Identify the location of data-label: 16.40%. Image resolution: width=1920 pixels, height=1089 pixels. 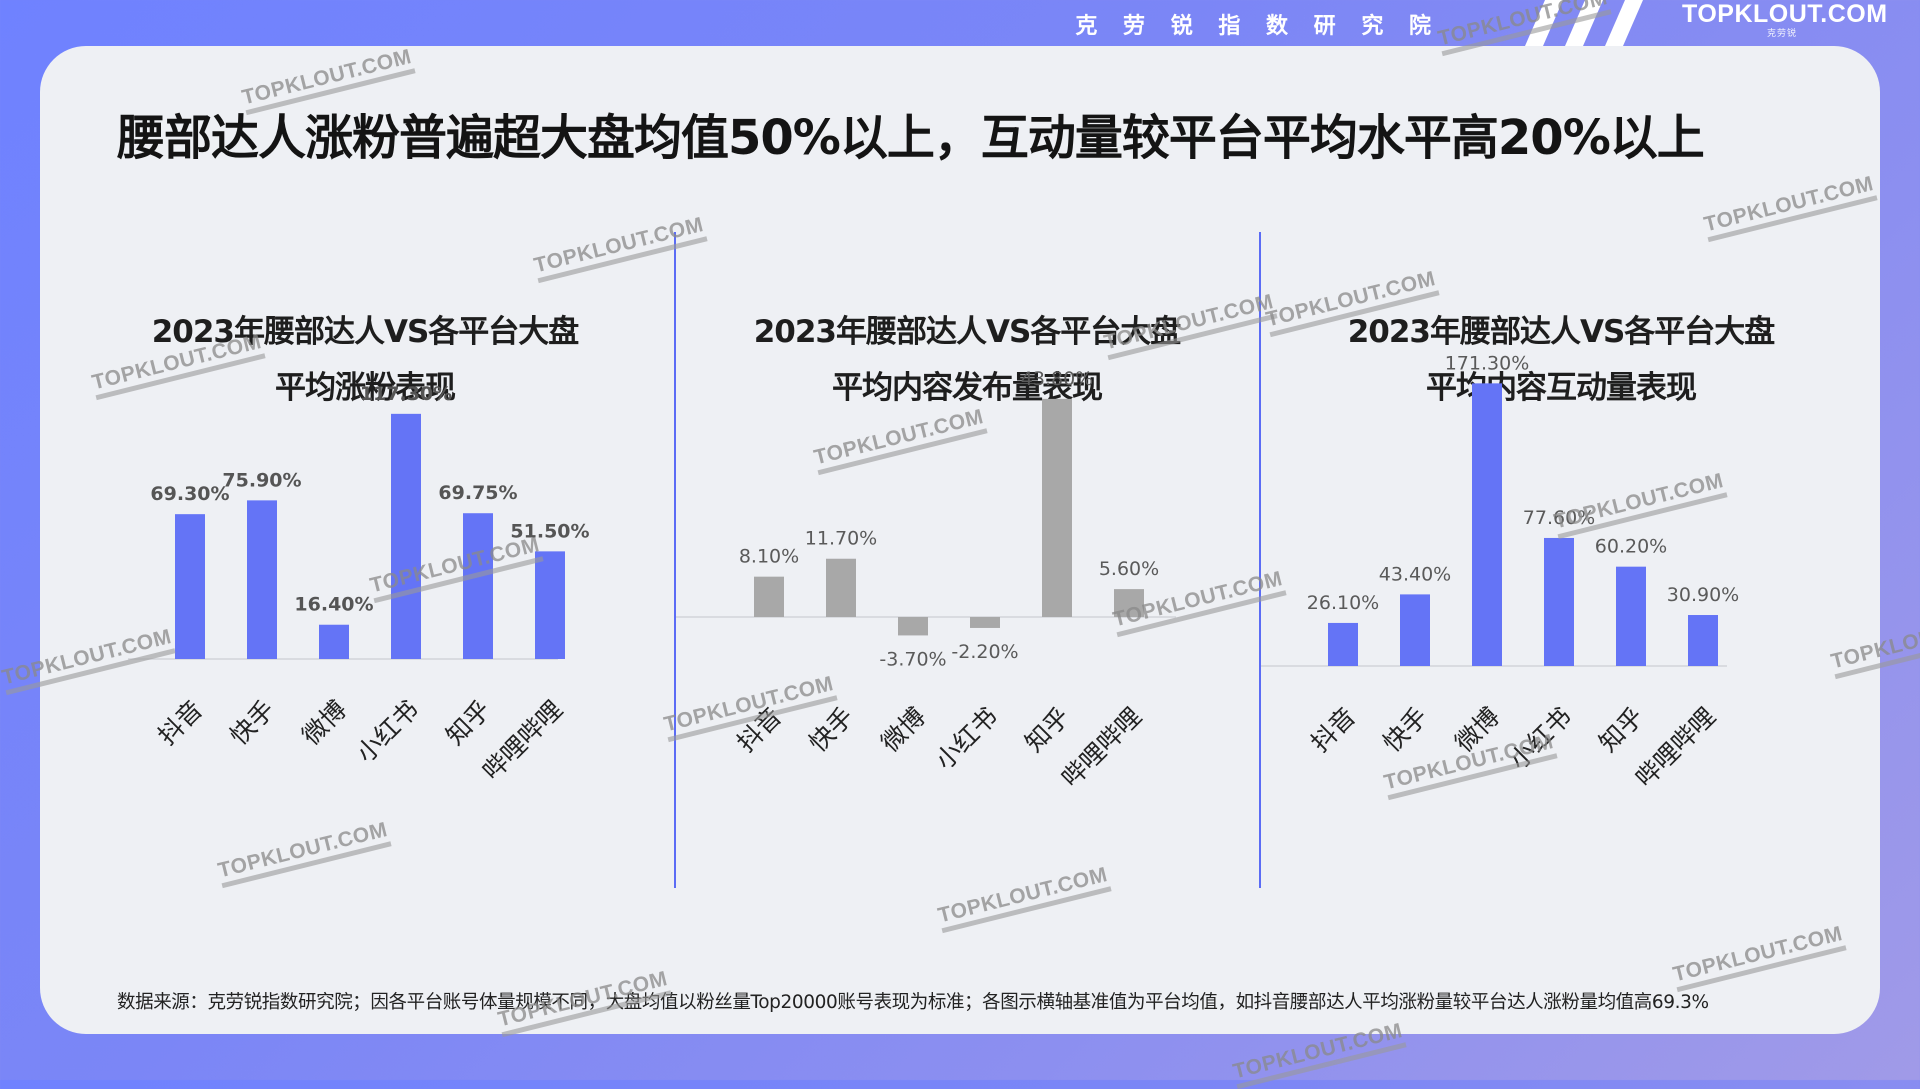
(333, 605).